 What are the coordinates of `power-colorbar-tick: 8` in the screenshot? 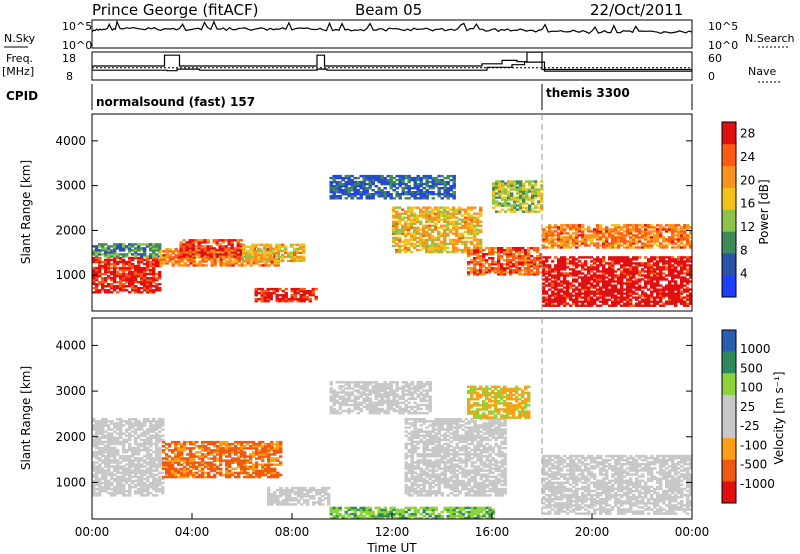 It's located at (744, 250).